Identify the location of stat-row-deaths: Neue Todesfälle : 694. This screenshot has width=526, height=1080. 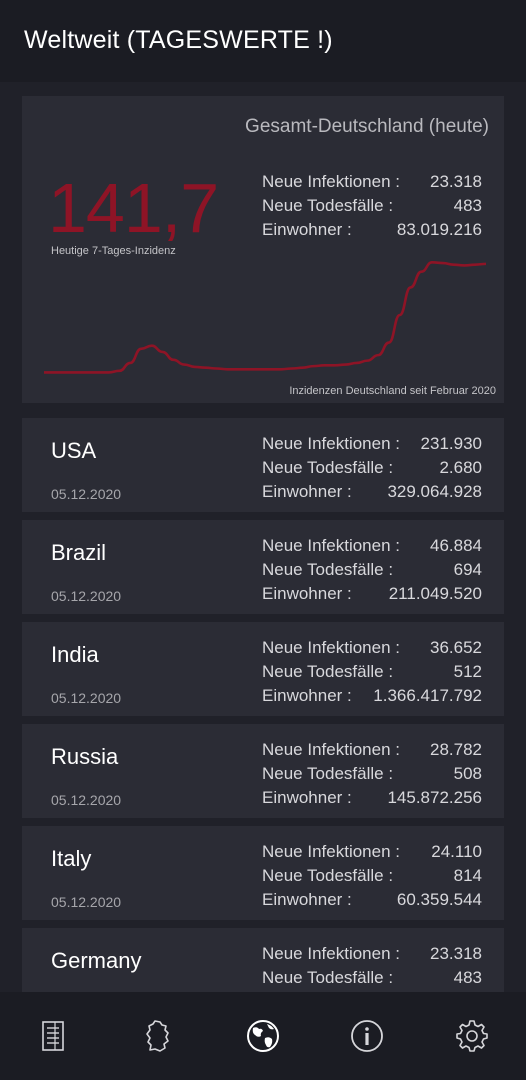
(372, 572).